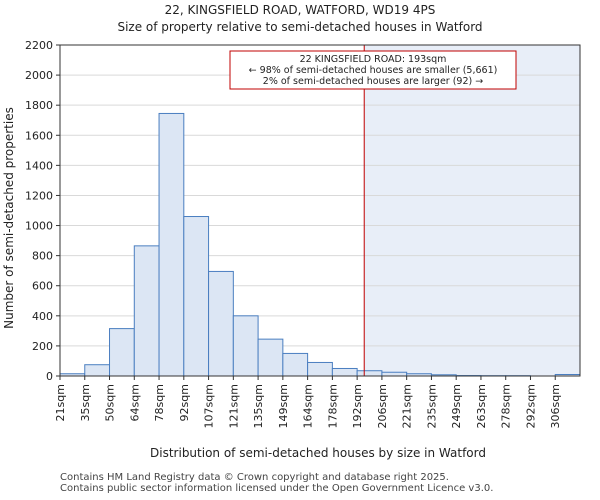 This screenshot has width=600, height=500. Describe the element at coordinates (39, 135) in the screenshot. I see `y-tick-label: 1600` at that location.